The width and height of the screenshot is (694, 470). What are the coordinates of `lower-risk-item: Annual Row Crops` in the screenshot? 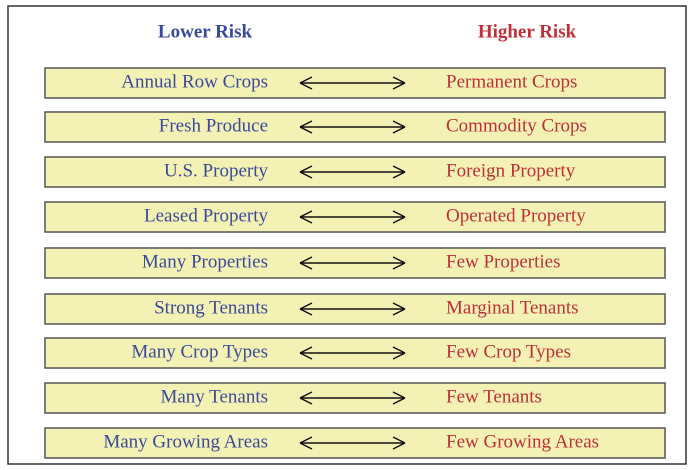 It's located at (194, 81).